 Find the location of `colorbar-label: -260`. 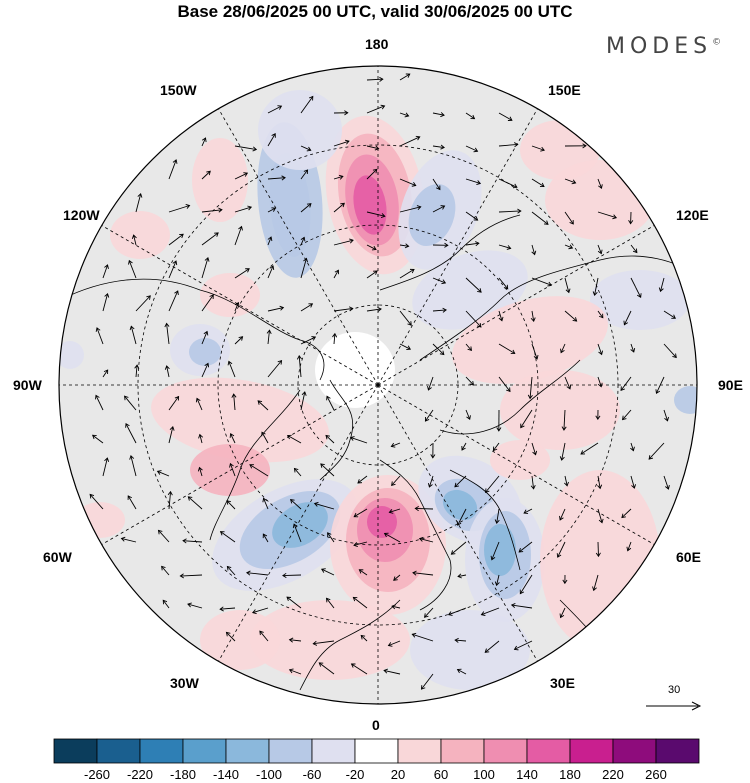

colorbar-label: -260 is located at coordinates (97, 774).